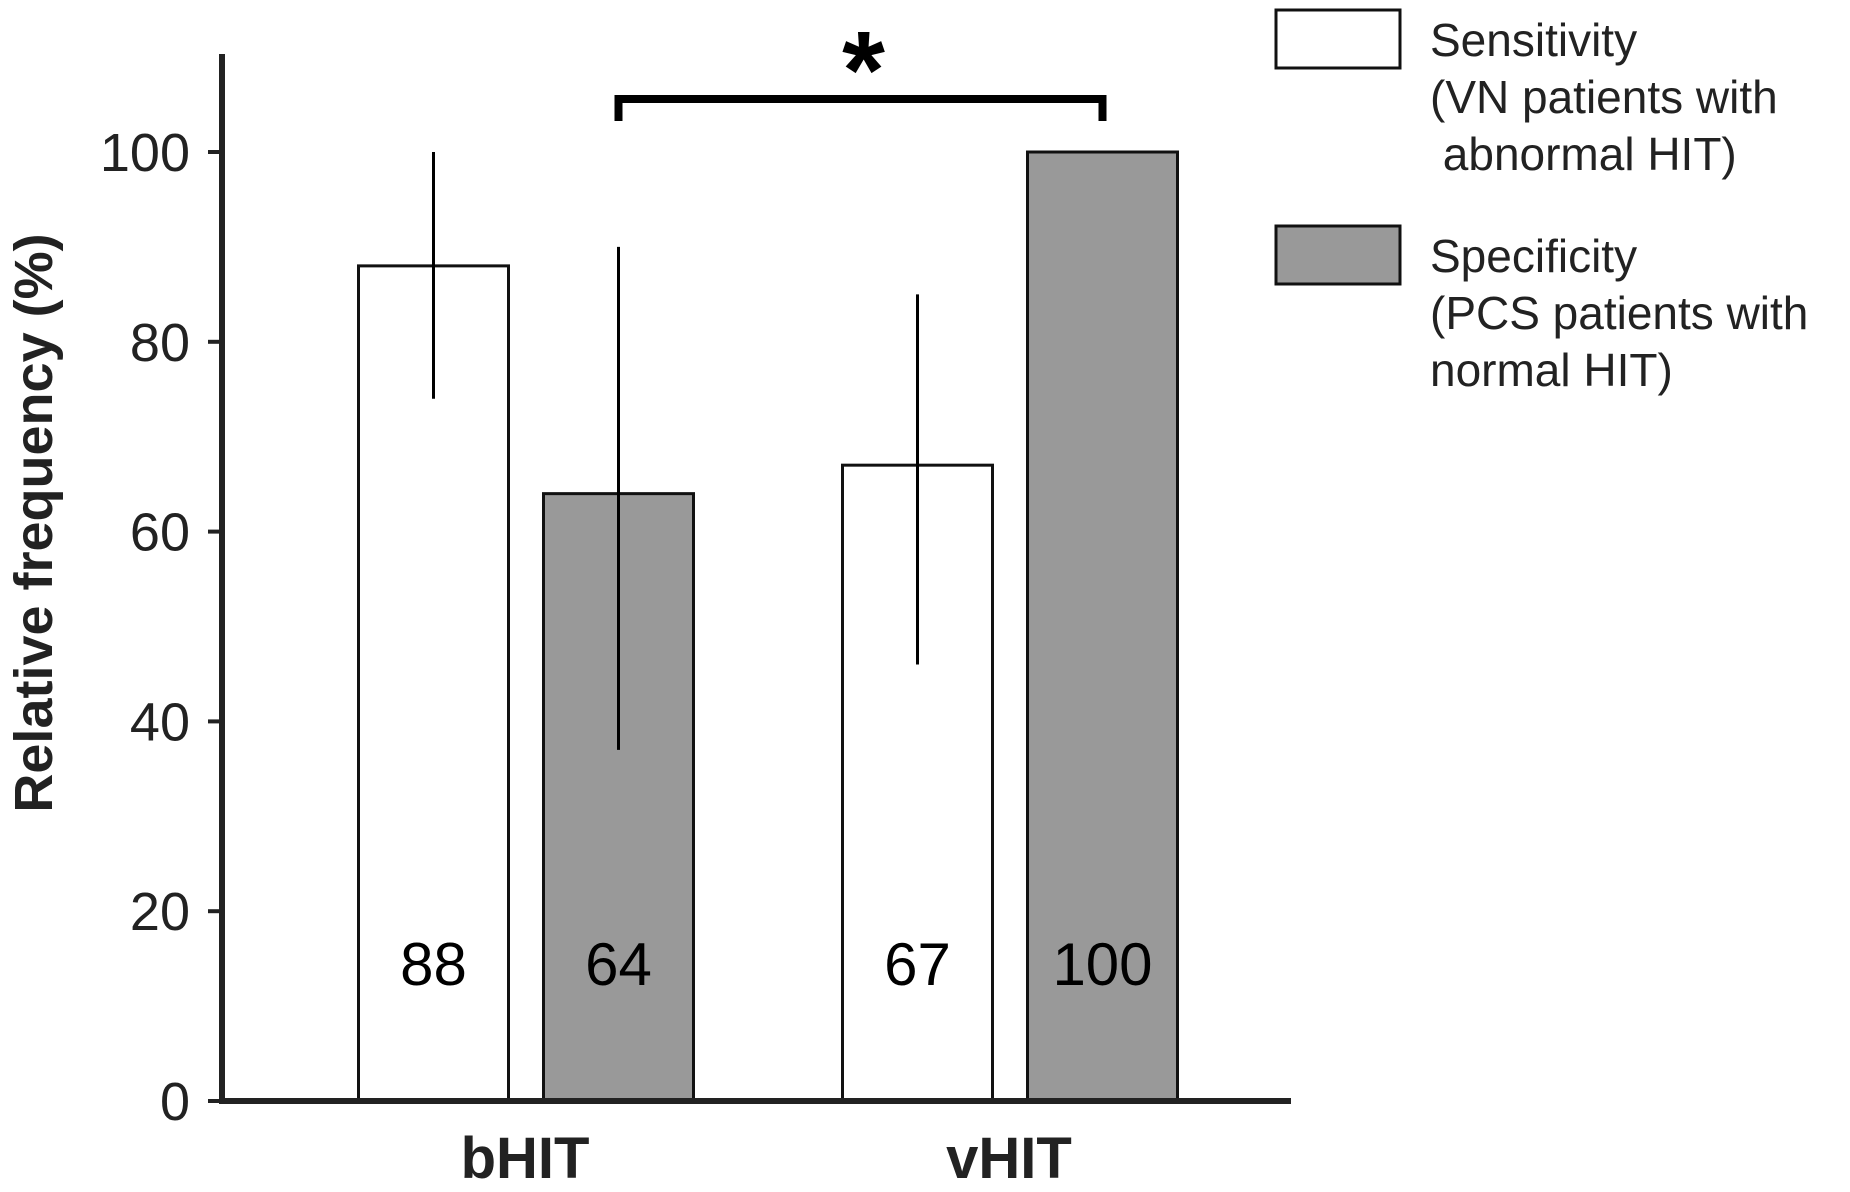  I want to click on x-category-labels: bHIT vHIT, so click(766, 1158).